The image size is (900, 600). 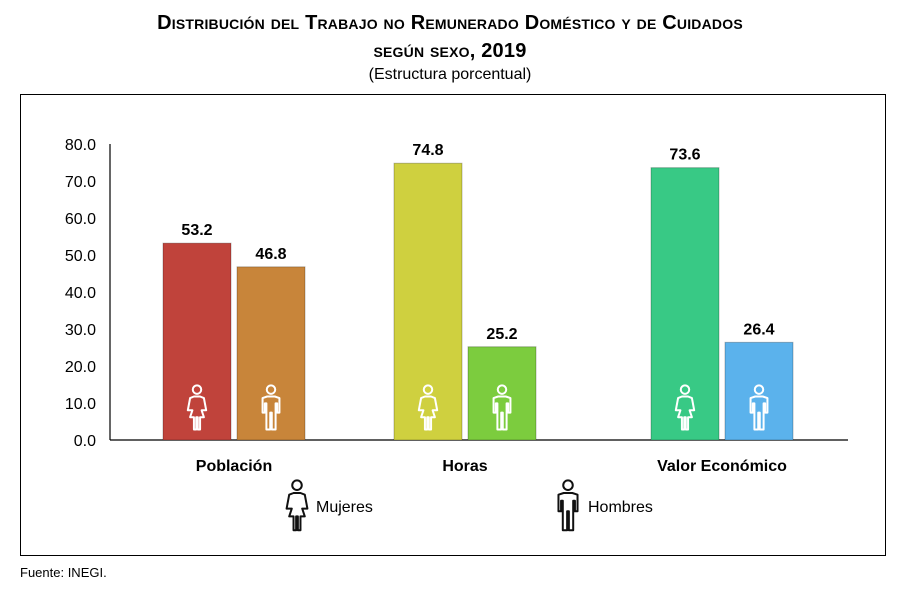 I want to click on data-label: 74.8, so click(x=427, y=150).